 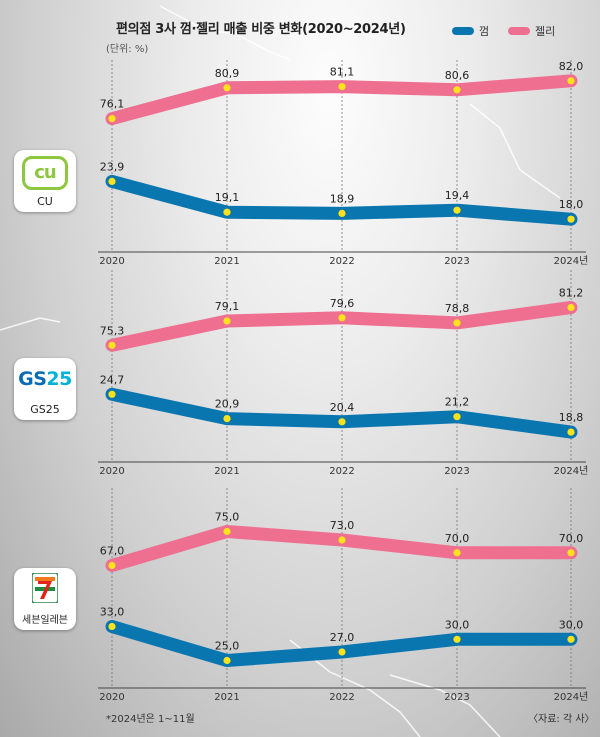 What do you see at coordinates (484, 31) in the screenshot?
I see `legend-label-gum: 껌` at bounding box center [484, 31].